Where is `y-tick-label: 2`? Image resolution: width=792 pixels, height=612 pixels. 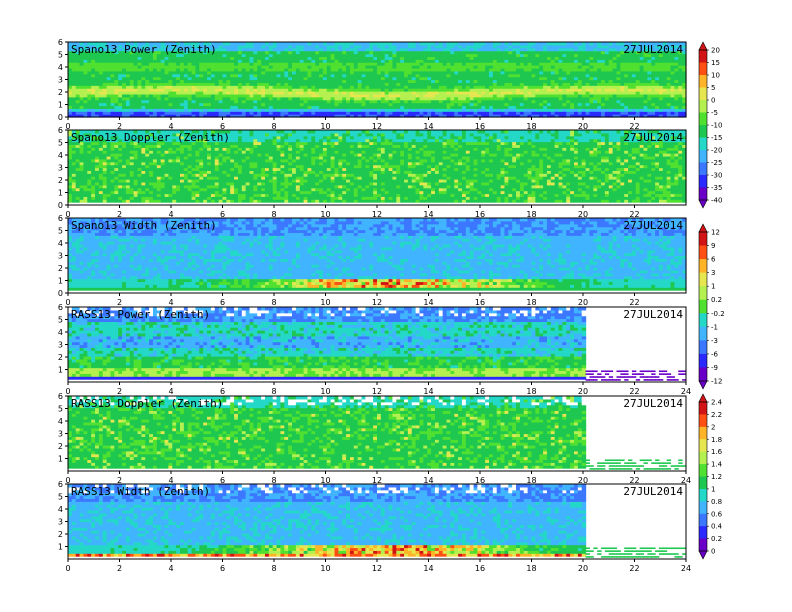 y-tick-label: 2 is located at coordinates (60, 92).